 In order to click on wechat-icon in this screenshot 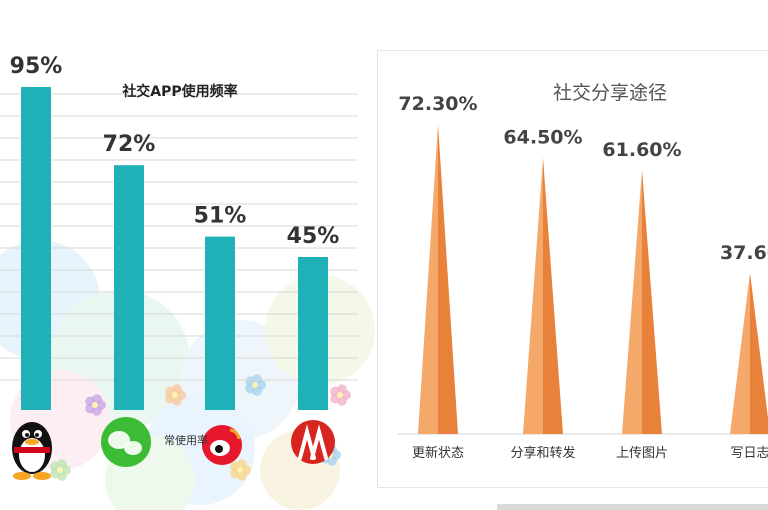, I will do `click(126, 442)`.